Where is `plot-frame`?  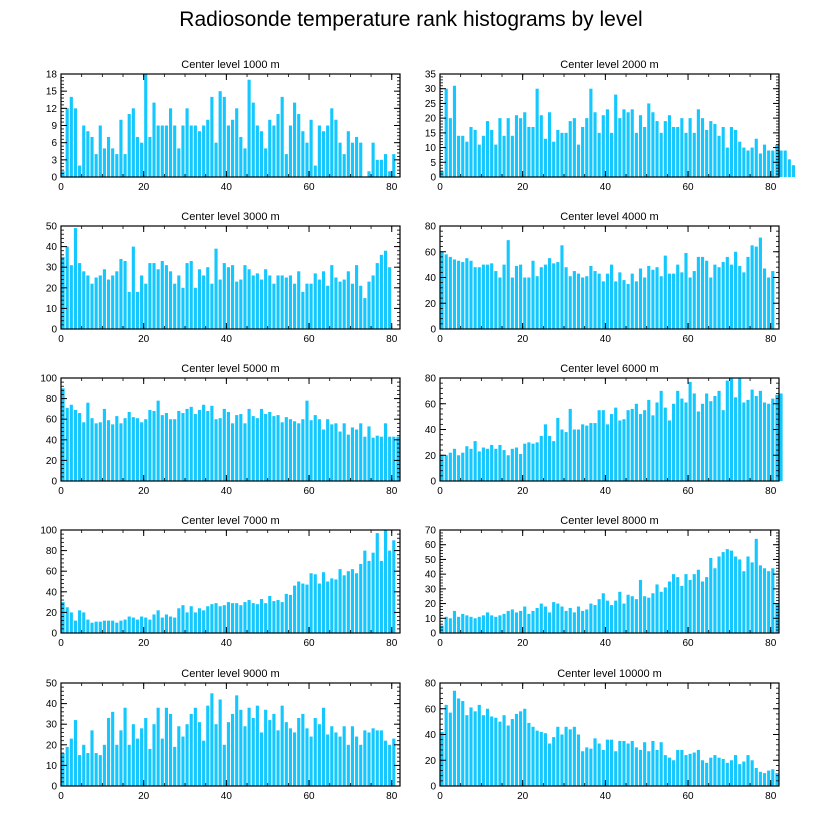
plot-frame is located at coordinates (230, 581).